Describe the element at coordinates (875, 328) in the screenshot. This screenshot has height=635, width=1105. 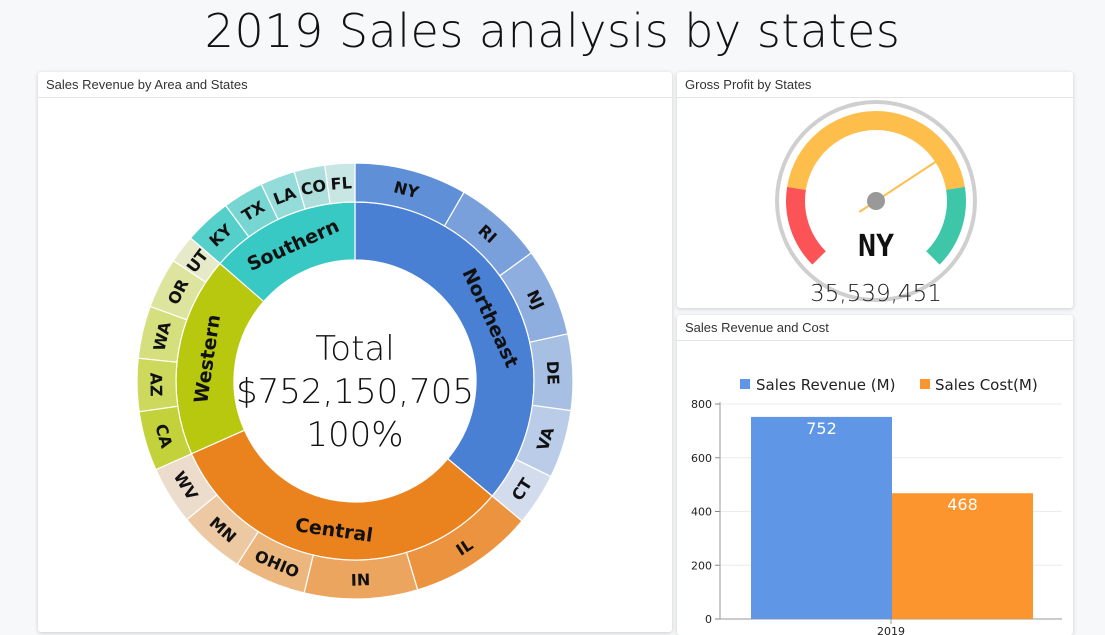
I see `panel-title: Sales Revenue and Cost` at that location.